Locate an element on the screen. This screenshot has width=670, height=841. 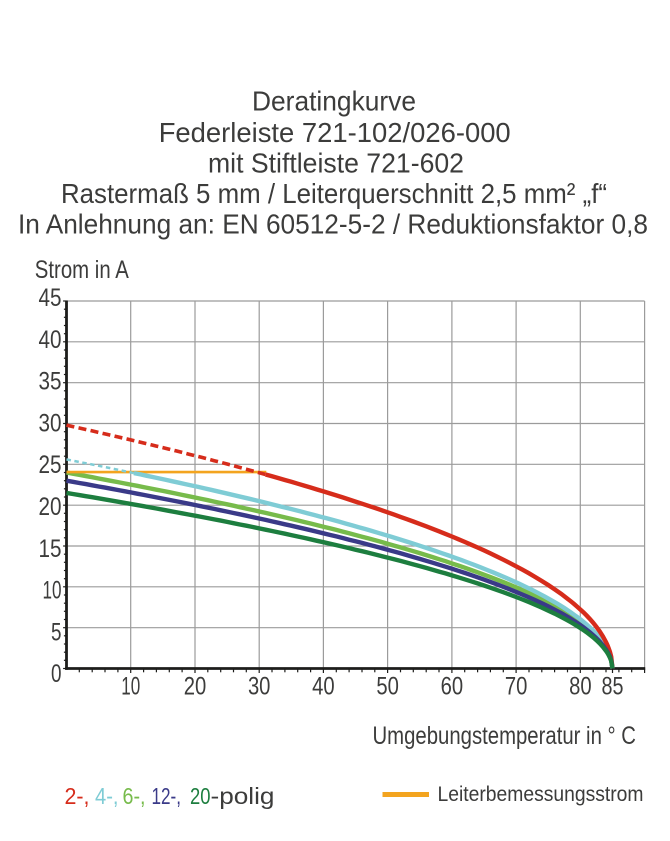
svg-text: mit Stiftleiste 721-602 is located at coordinates (336, 163).